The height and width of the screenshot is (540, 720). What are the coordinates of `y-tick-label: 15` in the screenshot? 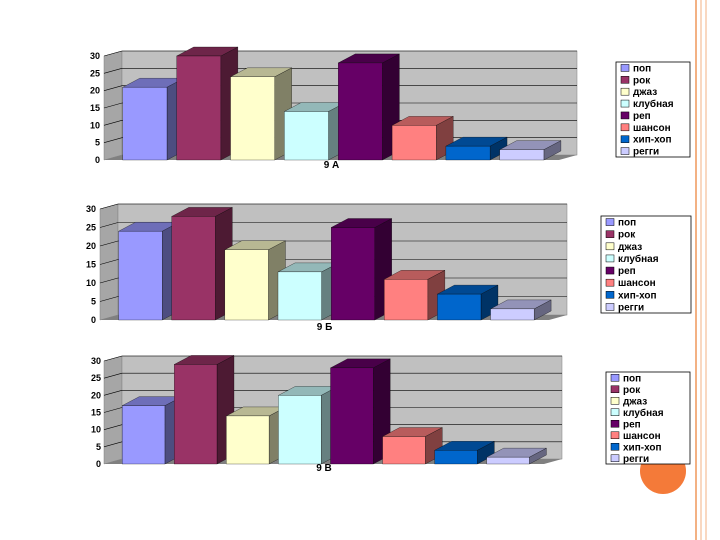 It's located at (95, 108).